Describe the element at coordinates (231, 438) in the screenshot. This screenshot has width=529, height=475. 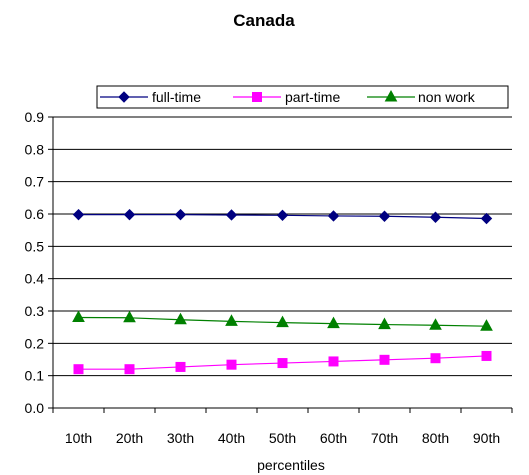
I see `x-tick-label: 40th` at that location.